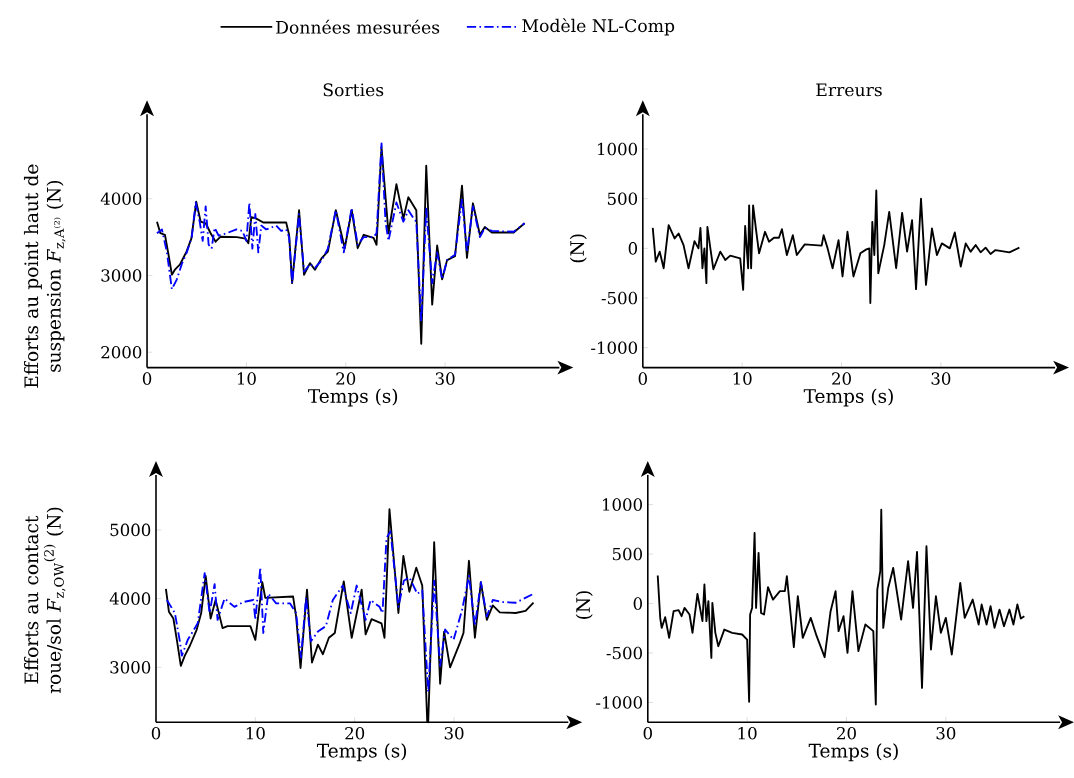 The width and height of the screenshot is (1074, 778). I want to click on y-tick-label: 2000, so click(121, 352).